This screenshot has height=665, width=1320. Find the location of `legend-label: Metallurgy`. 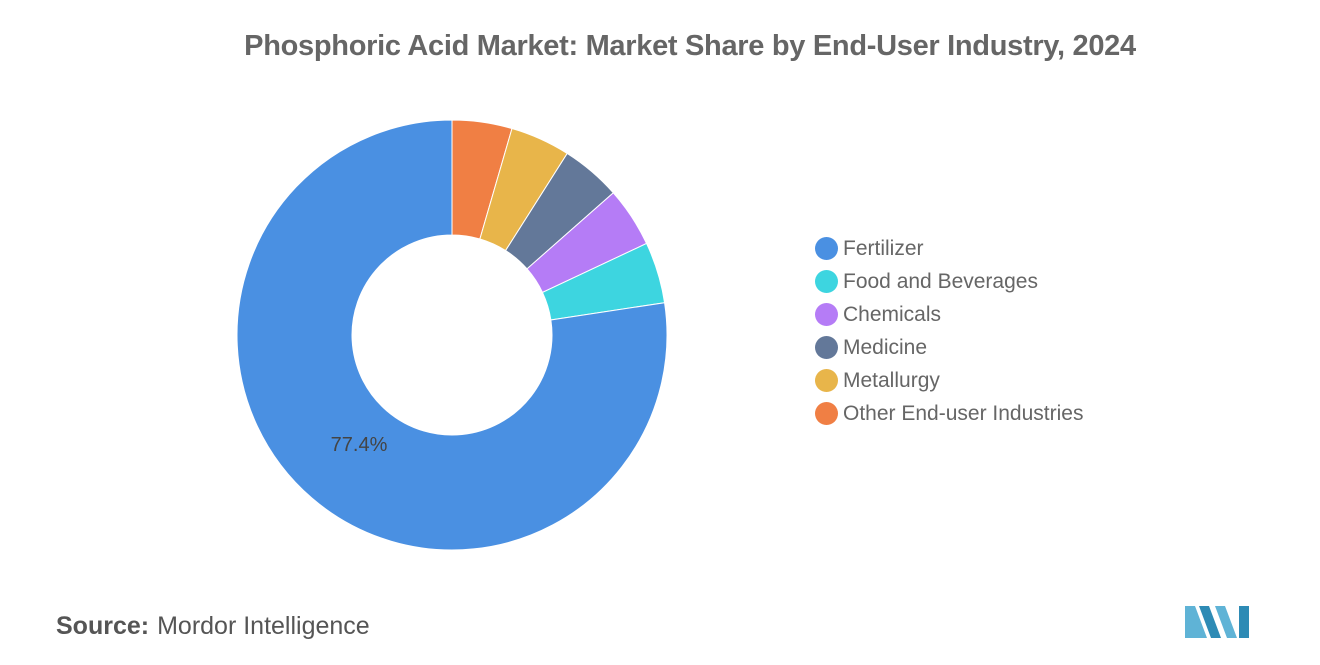

legend-label: Metallurgy is located at coordinates (891, 380).